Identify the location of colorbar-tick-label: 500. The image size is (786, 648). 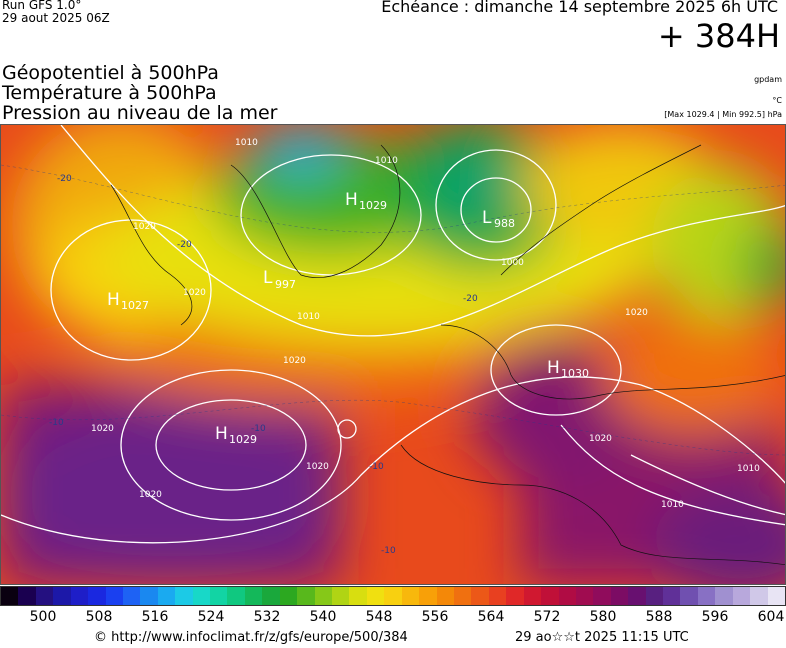
(43, 617).